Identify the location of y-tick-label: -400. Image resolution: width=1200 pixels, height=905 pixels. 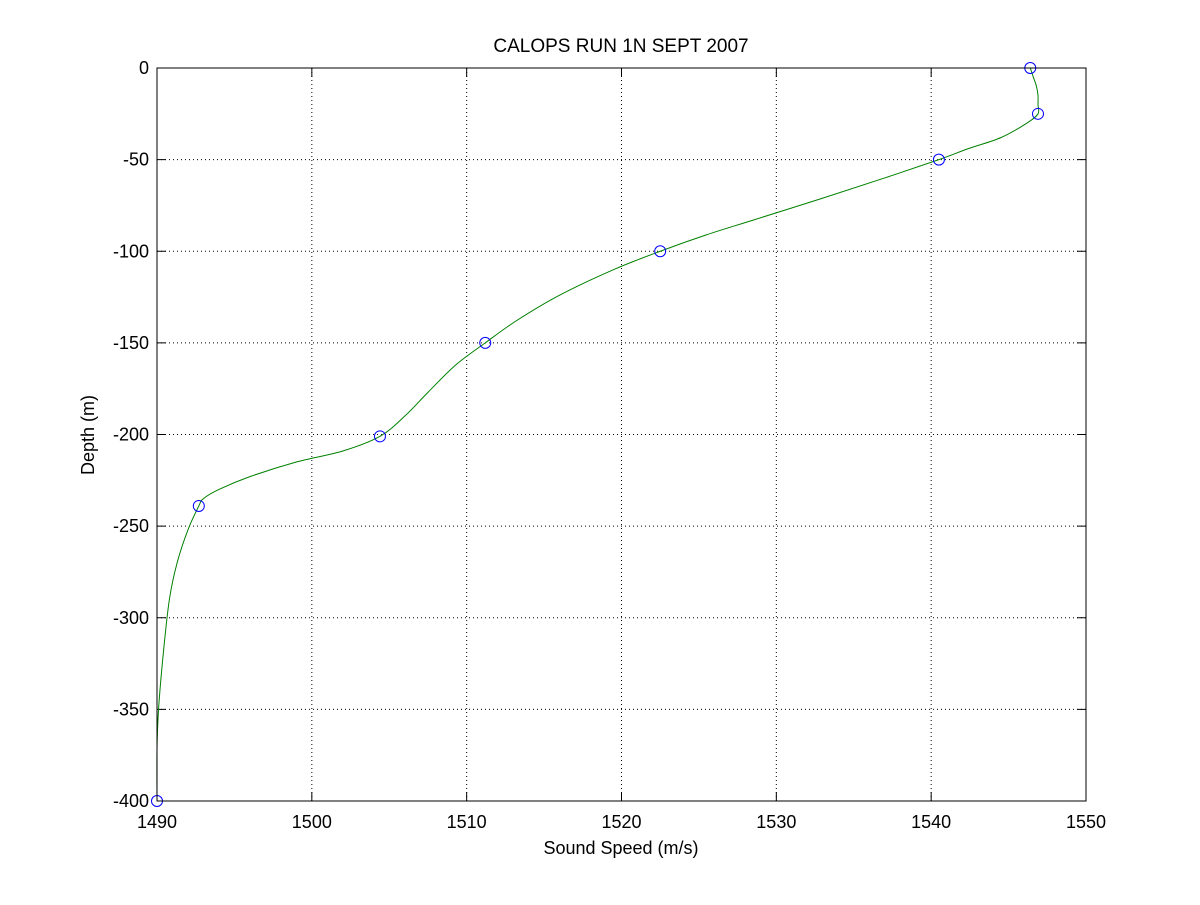
(131, 801).